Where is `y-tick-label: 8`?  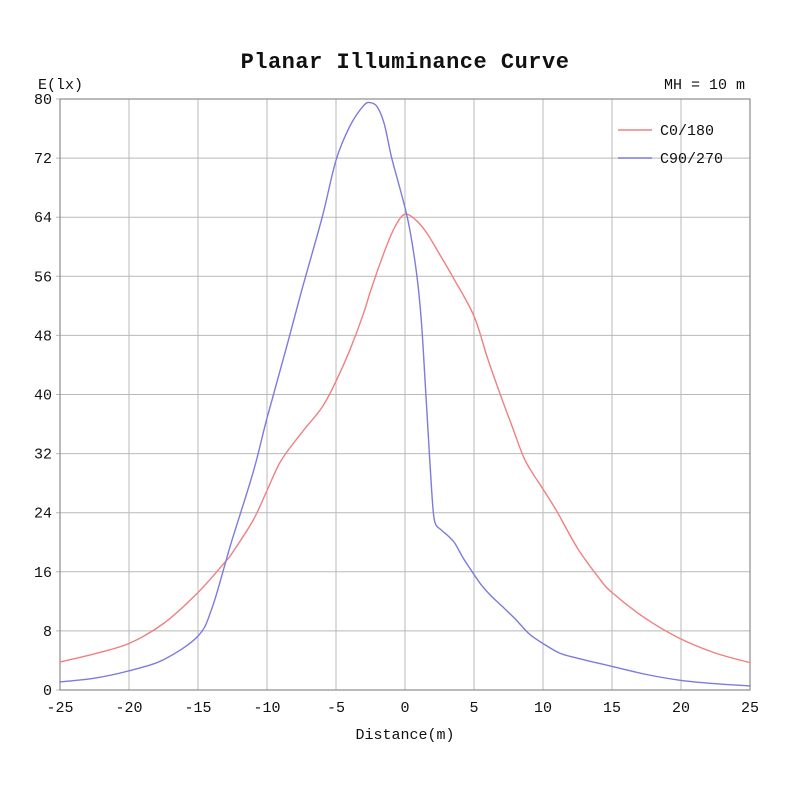
y-tick-label: 8 is located at coordinates (47, 632).